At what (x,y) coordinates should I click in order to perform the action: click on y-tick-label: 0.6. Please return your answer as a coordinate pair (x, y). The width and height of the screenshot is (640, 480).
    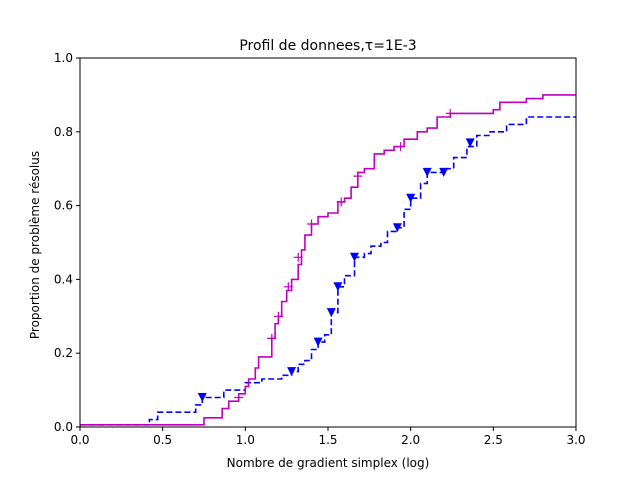
    Looking at the image, I should click on (63, 206).